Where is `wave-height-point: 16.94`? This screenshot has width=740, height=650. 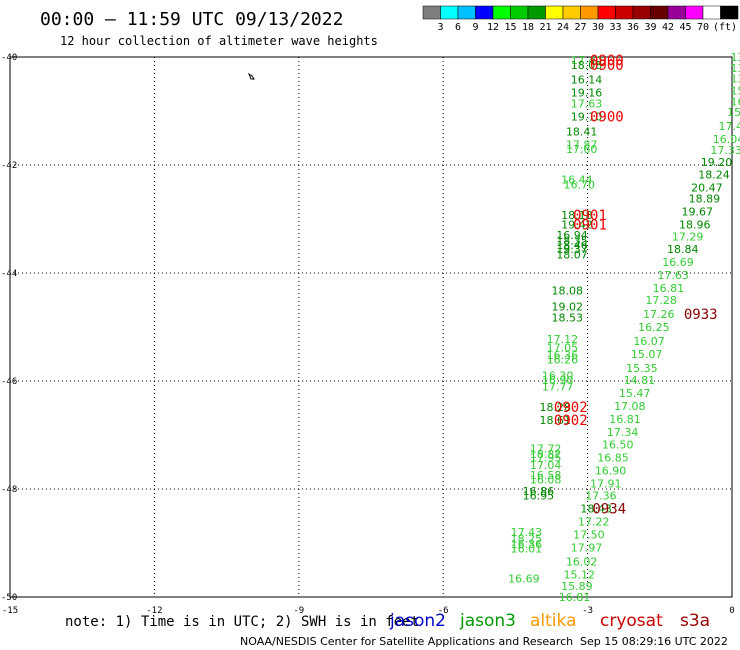 wave-height-point: 16.94 is located at coordinates (572, 235).